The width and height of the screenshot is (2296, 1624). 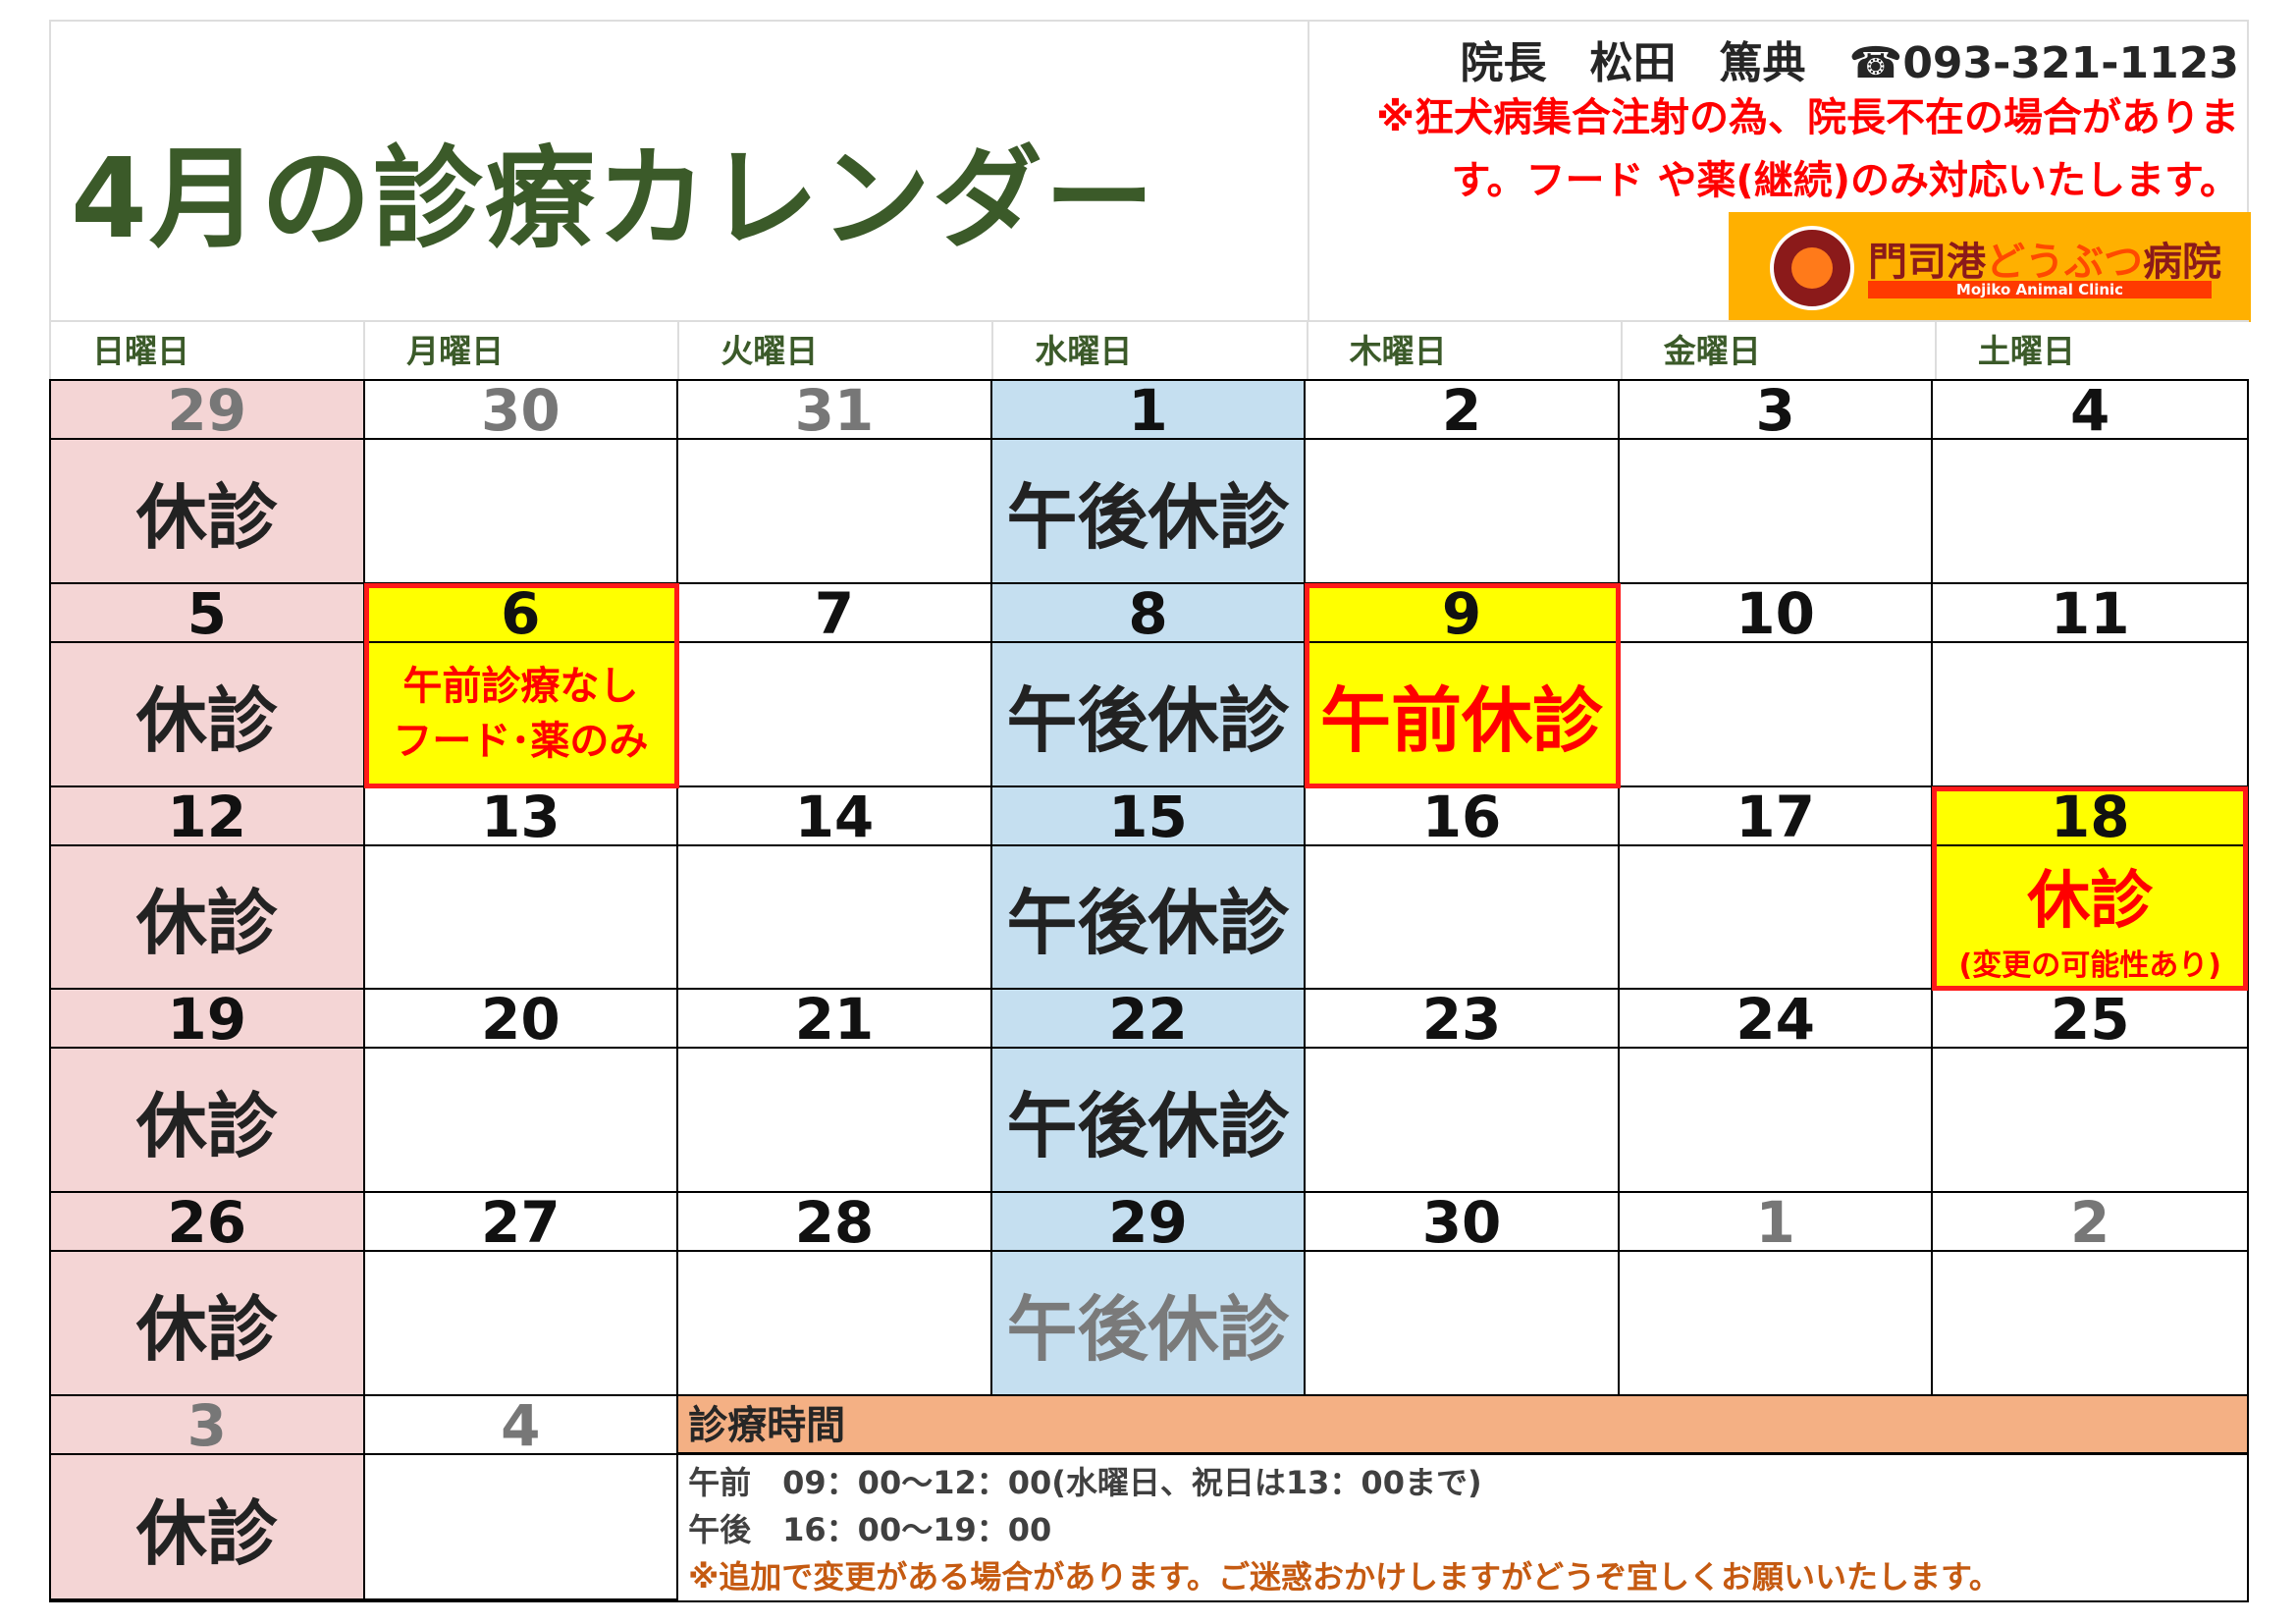 I want to click on day-status: 午前休診, so click(x=1462, y=720).